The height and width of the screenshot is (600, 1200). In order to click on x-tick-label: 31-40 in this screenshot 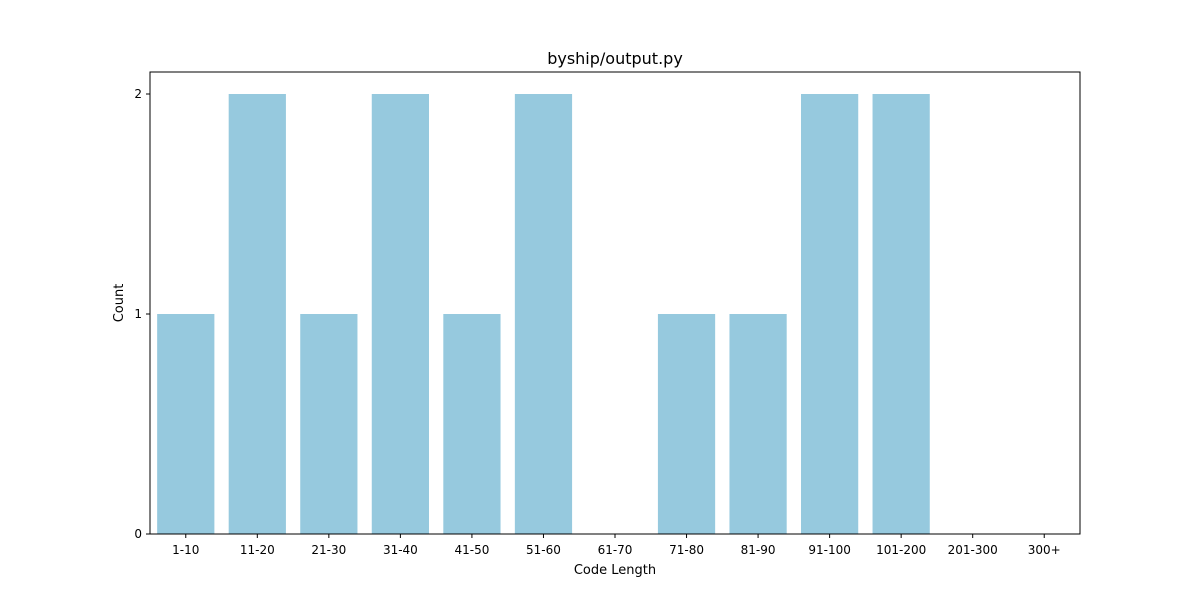, I will do `click(400, 550)`.